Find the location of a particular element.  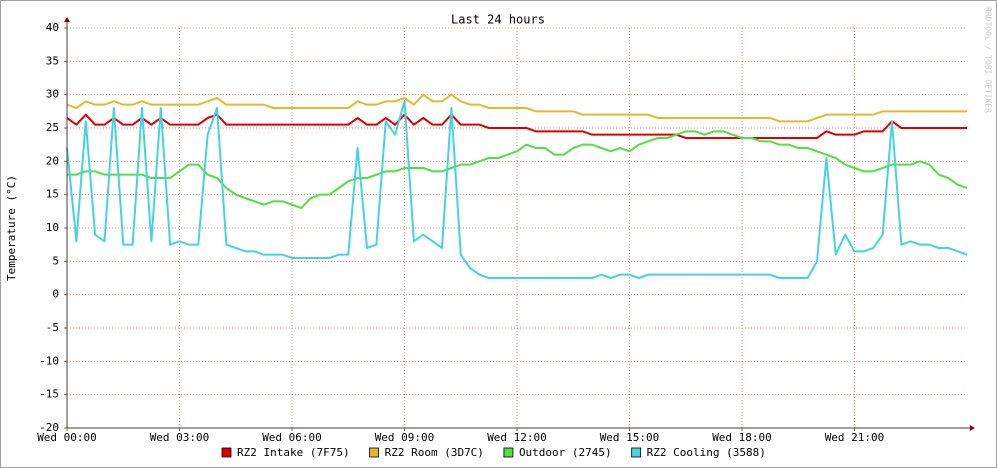

y-tick-label: 30 is located at coordinates (52, 94).